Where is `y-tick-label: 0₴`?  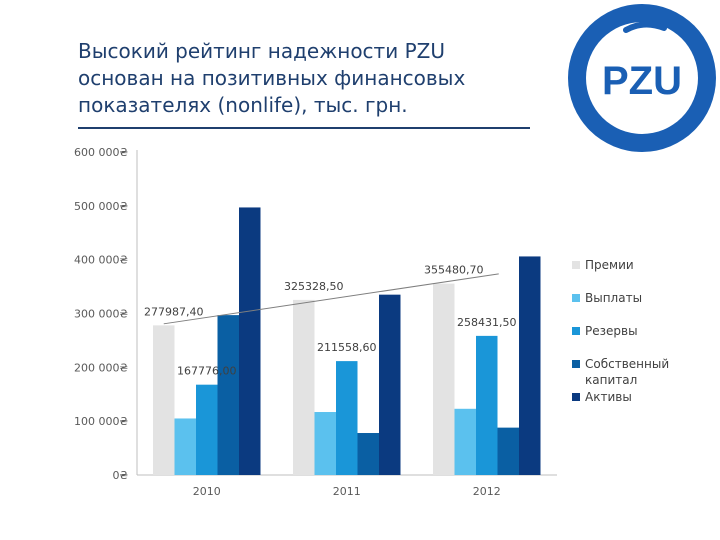
y-tick-label: 0₴ is located at coordinates (120, 475).